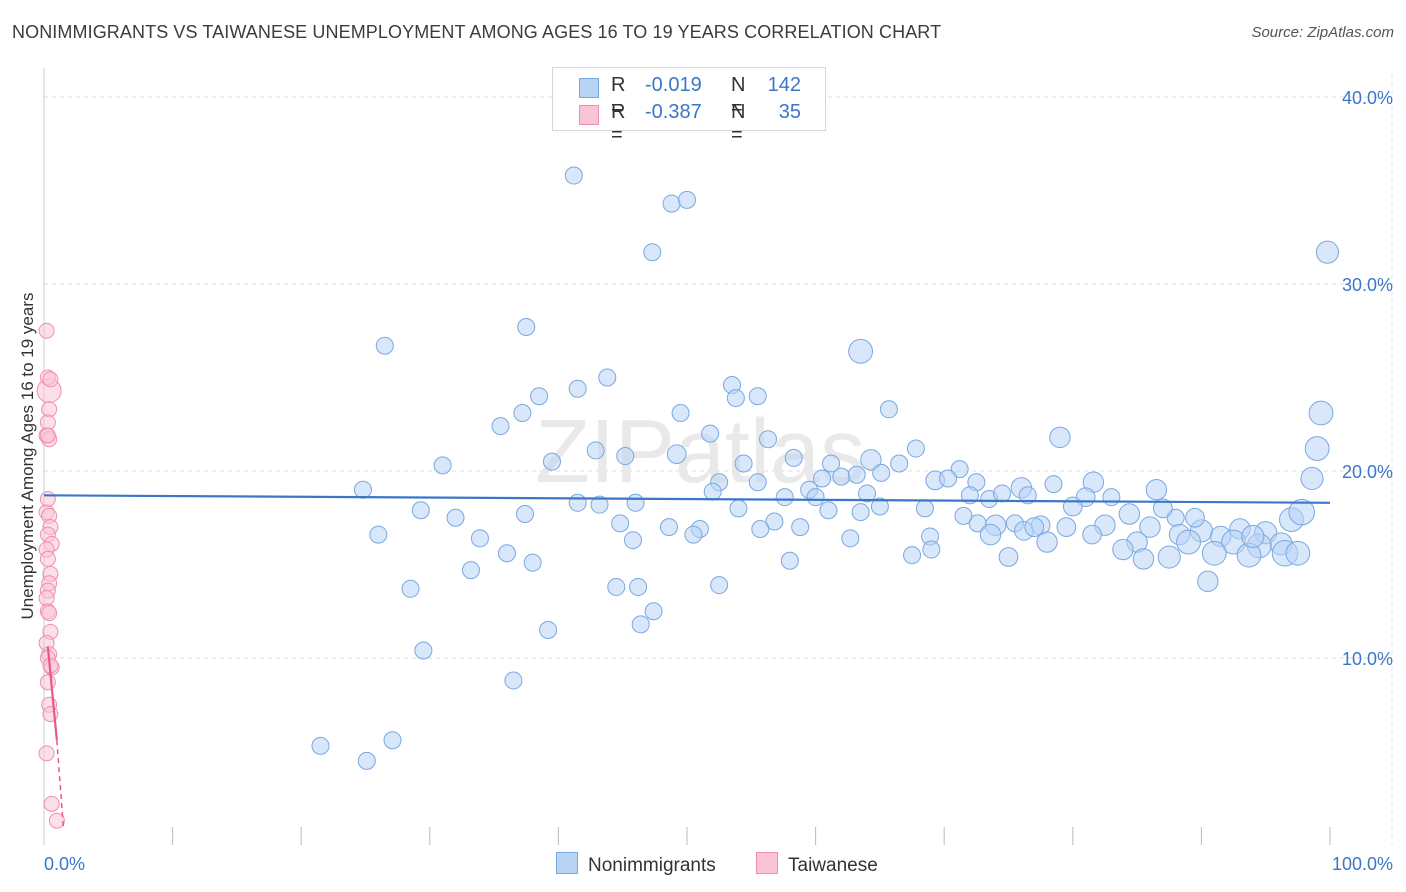  What do you see at coordinates (789, 112) in the screenshot?
I see `legend-n-value: 35` at bounding box center [789, 112].